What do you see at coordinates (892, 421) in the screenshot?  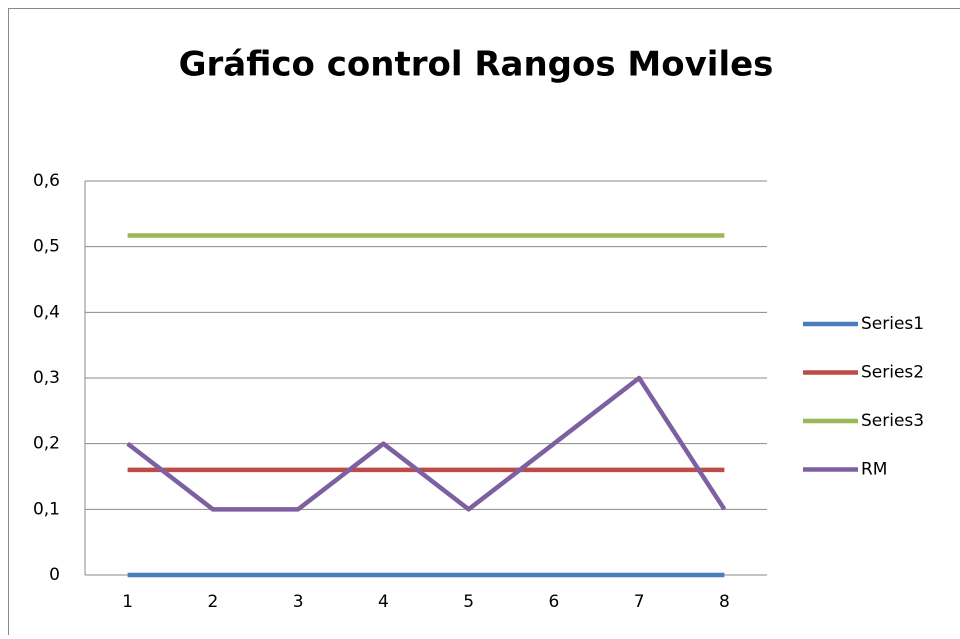 I see `legend-label: Series3` at bounding box center [892, 421].